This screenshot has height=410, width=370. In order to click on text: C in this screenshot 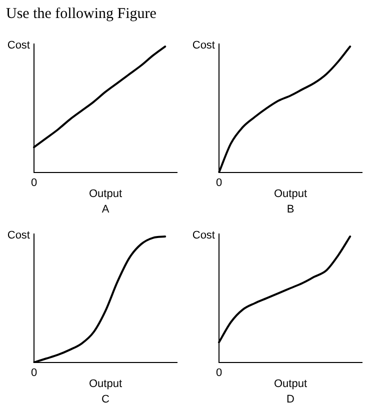, I will do `click(106, 399)`.